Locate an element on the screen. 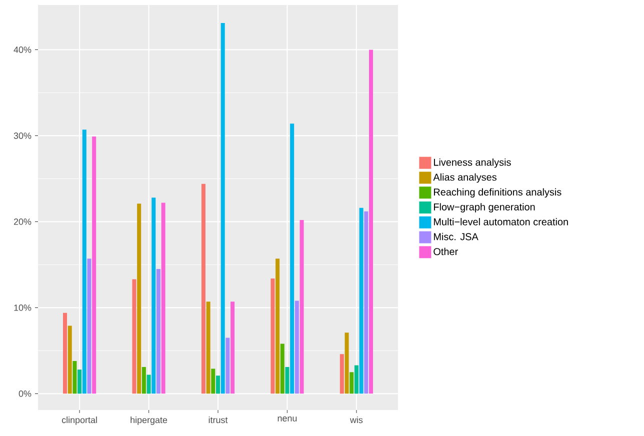 This screenshot has height=436, width=644. x-tick-label: itrust is located at coordinates (218, 420).